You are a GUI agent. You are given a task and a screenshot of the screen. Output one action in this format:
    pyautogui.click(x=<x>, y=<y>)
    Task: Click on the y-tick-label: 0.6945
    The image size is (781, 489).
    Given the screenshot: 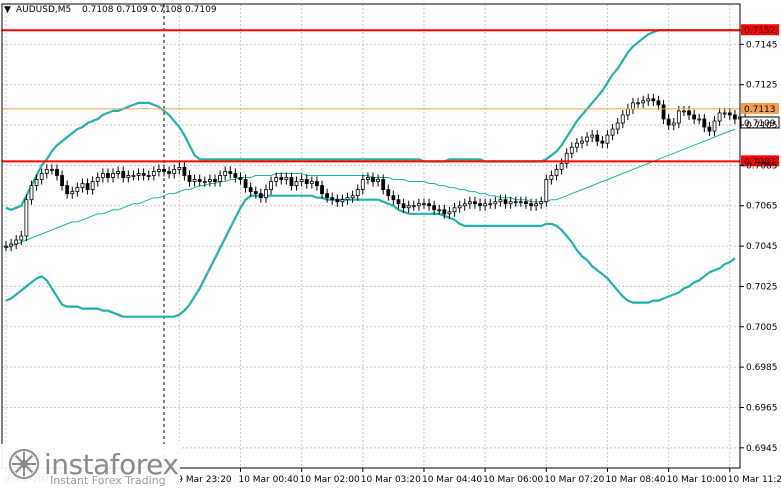 What is the action you would take?
    pyautogui.click(x=762, y=449)
    